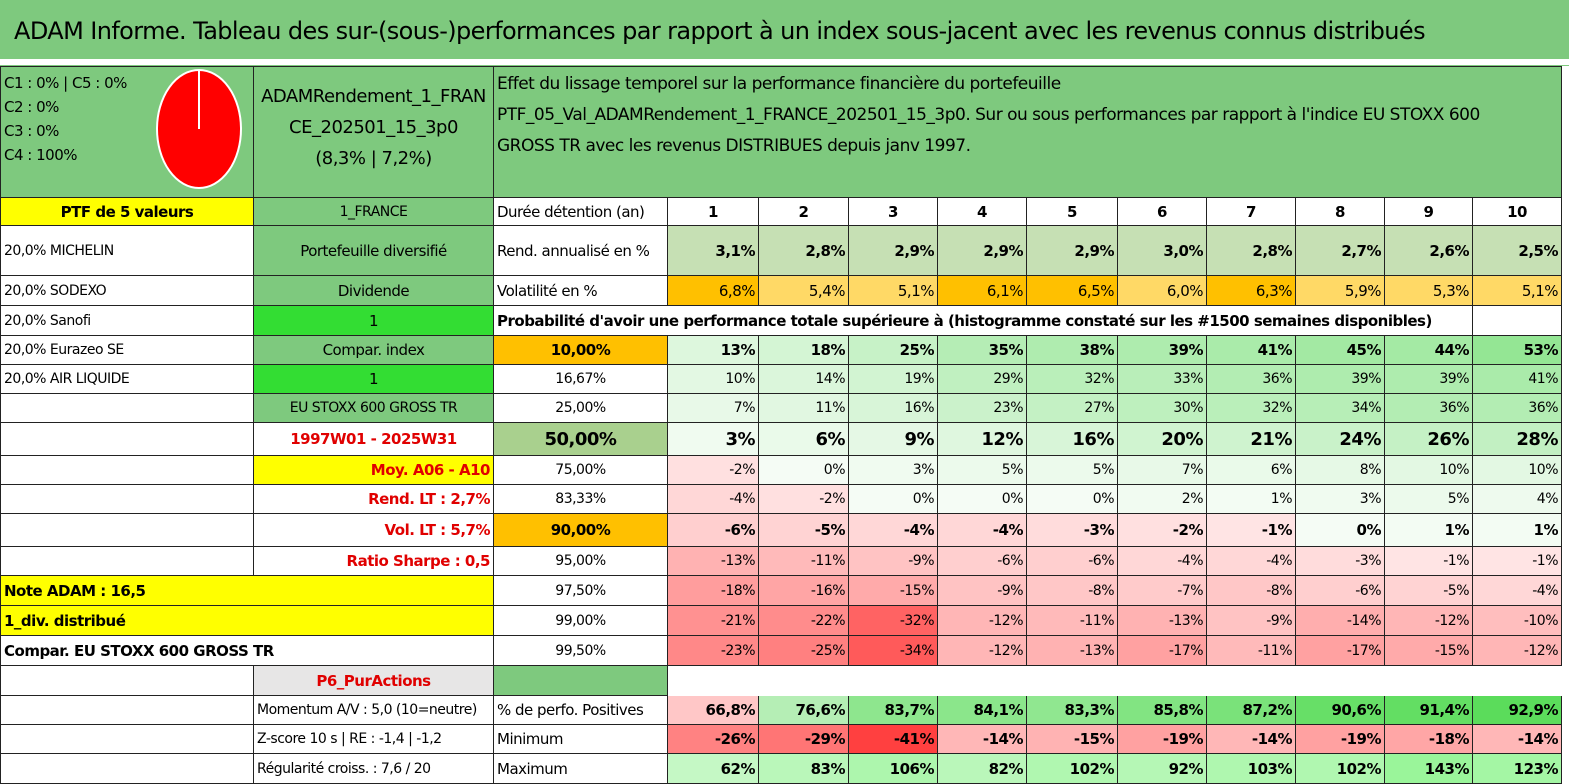  What do you see at coordinates (1251, 530) in the screenshot?
I see `quantile-value: -1%` at bounding box center [1251, 530].